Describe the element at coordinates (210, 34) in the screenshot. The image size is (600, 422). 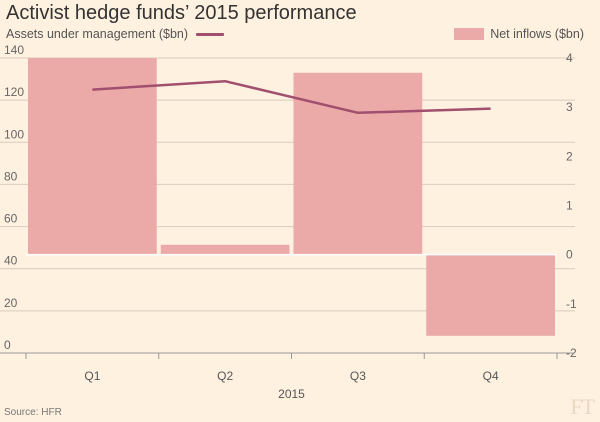
I see `legend-aum-line-swatch` at that location.